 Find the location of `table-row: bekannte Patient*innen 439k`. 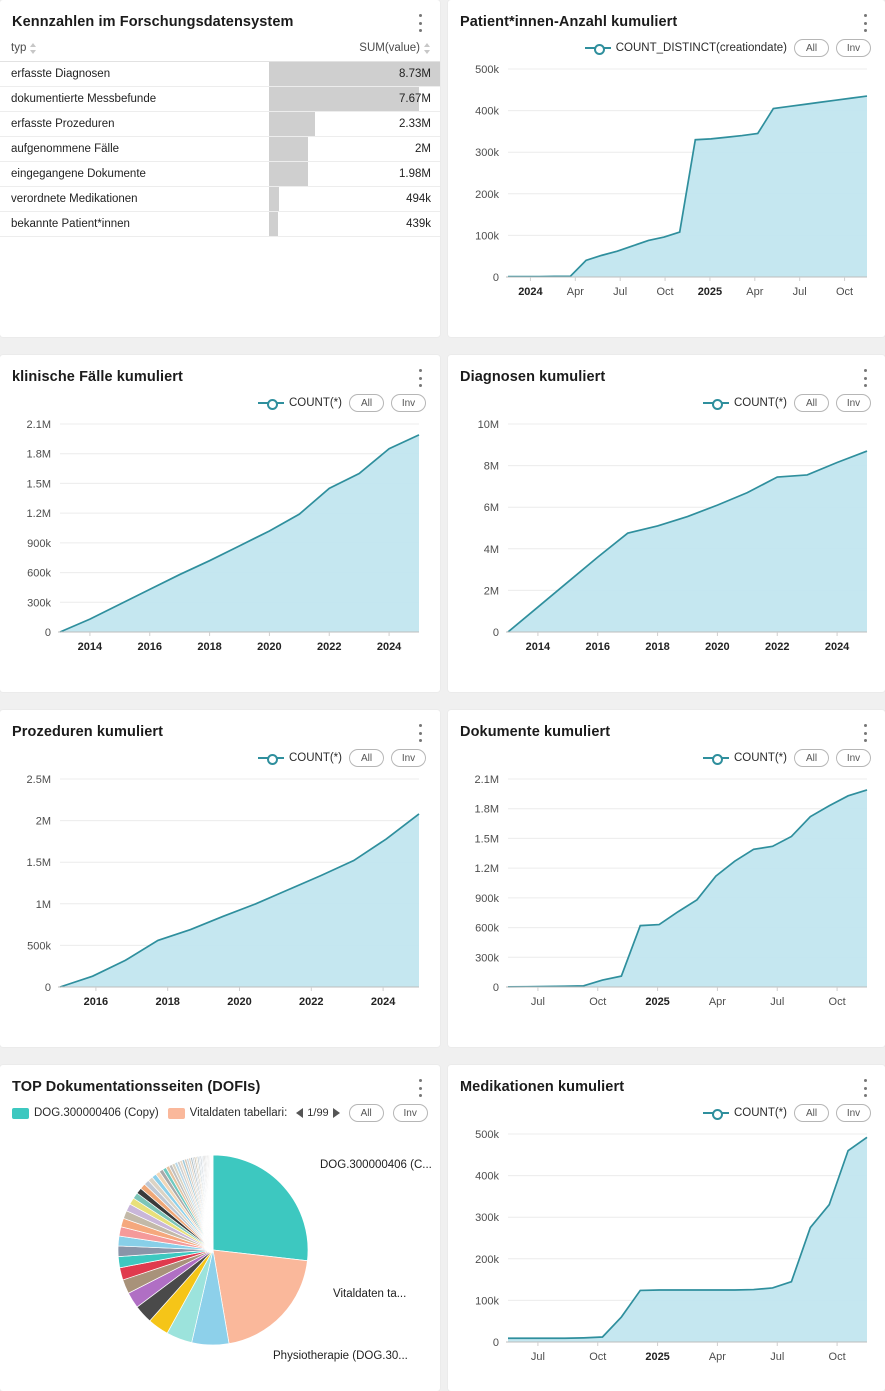

table-row: bekannte Patient*innen 439k is located at coordinates (220, 224).